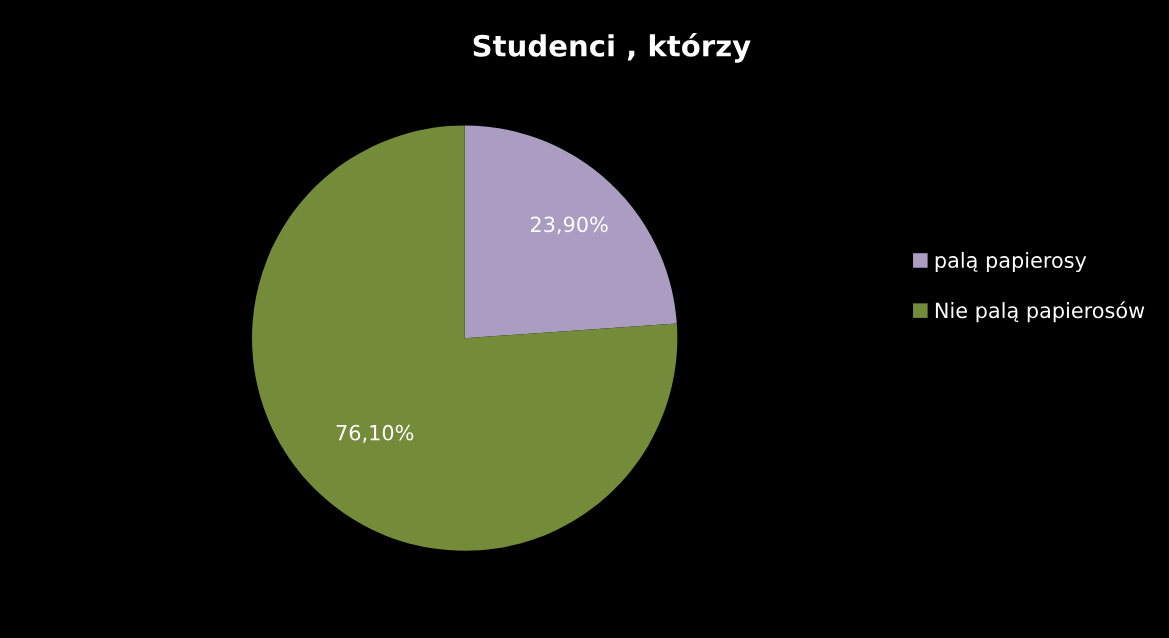  Describe the element at coordinates (612, 48) in the screenshot. I see `chart-title: Studenci , którzy` at that location.